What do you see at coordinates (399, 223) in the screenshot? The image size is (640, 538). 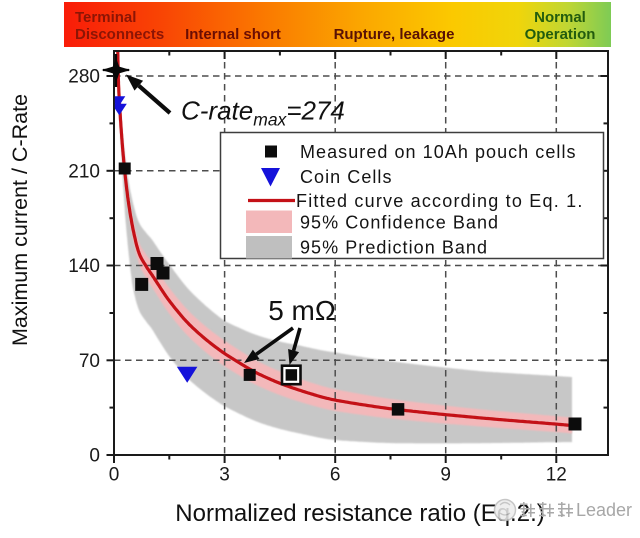 I see `svg-text: 95% Confidence Band` at bounding box center [399, 223].